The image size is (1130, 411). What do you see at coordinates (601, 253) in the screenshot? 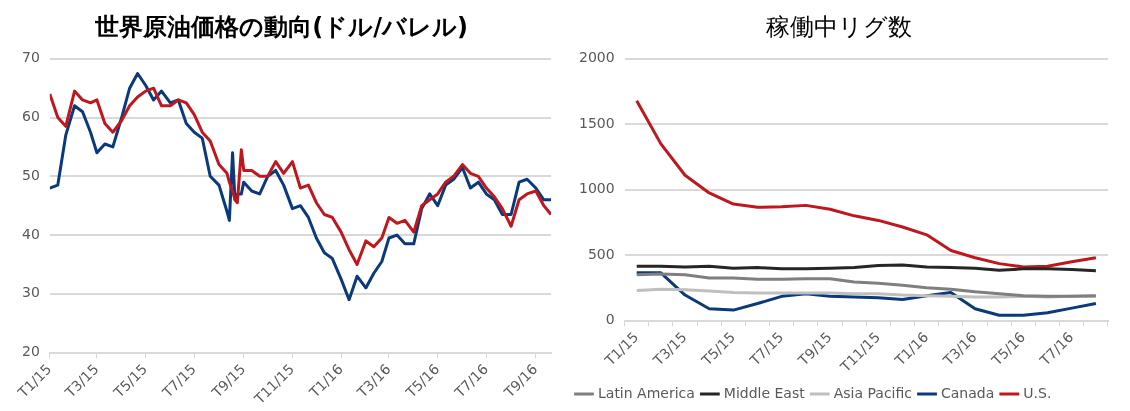
I see `y-tick-label: 500` at bounding box center [601, 253].